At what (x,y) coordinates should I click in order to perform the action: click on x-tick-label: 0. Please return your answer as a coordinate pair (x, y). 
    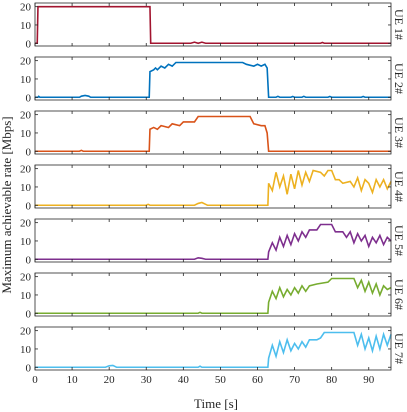
    Looking at the image, I should click on (35, 380).